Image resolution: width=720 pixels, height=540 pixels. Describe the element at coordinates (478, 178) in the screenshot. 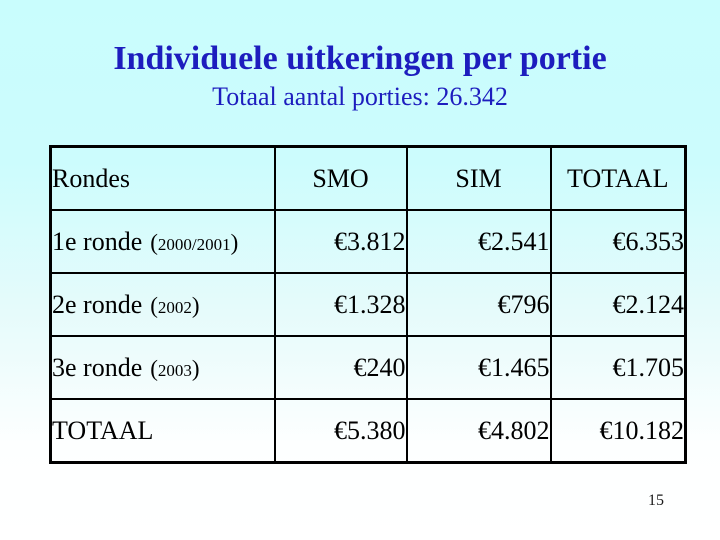

I see `header-cell-sim: SIM` at that location.